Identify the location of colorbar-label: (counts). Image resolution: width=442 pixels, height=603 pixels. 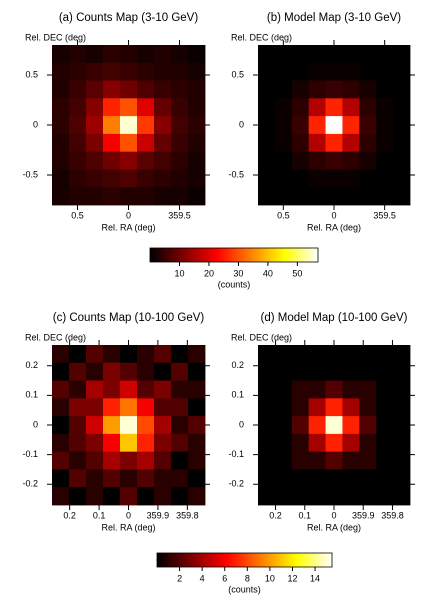
(244, 589).